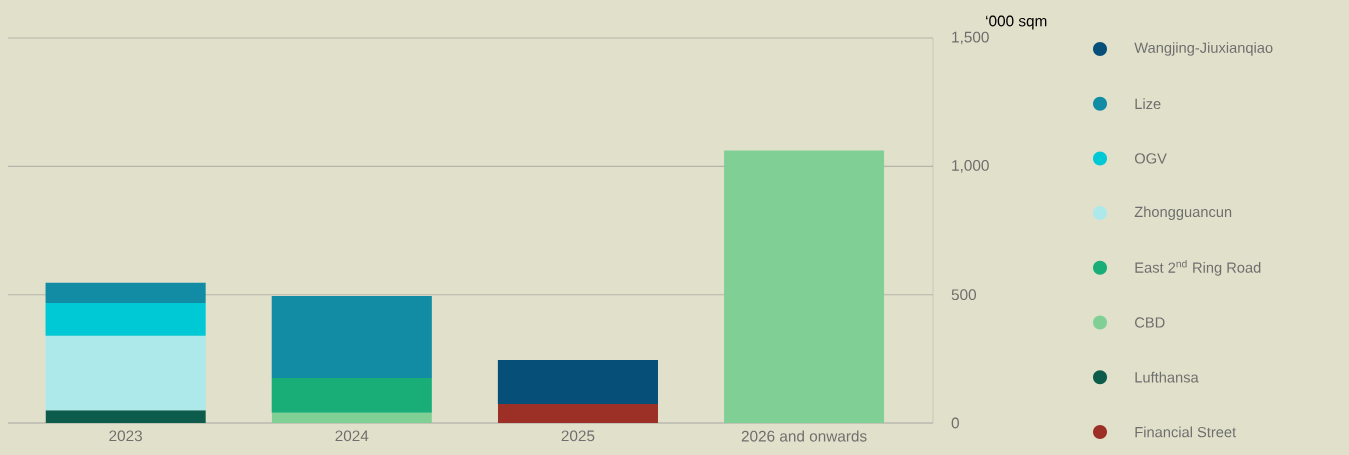  I want to click on legend-label: Financial Street, so click(1186, 432).